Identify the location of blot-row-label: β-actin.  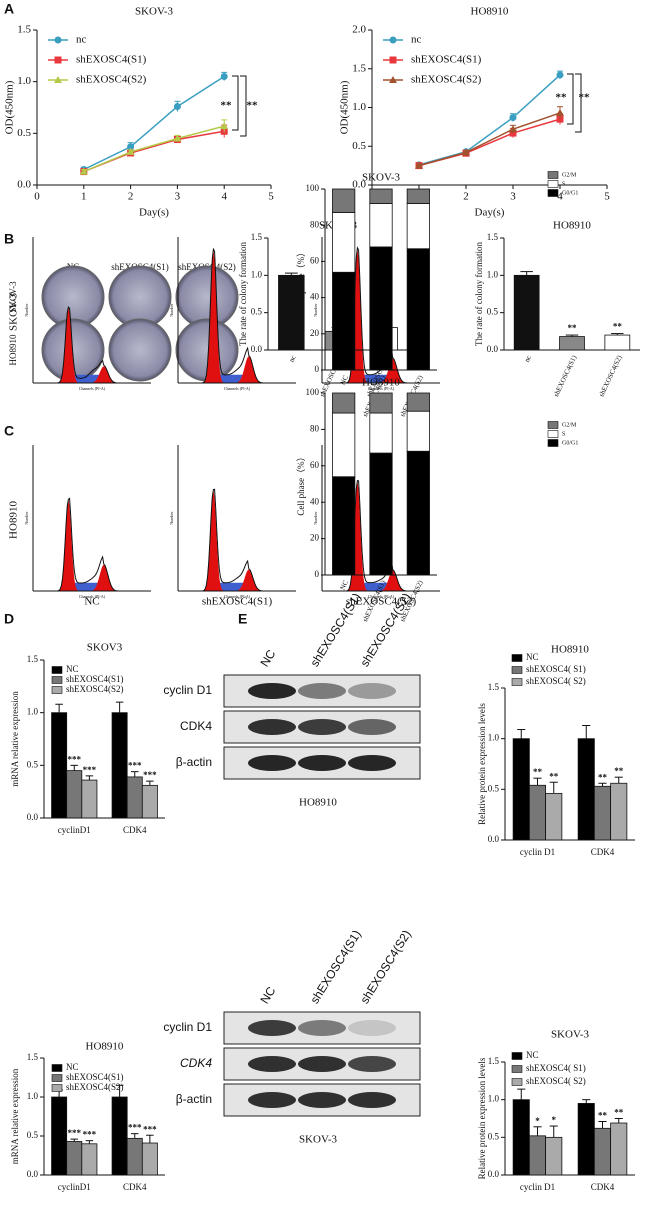
(194, 762).